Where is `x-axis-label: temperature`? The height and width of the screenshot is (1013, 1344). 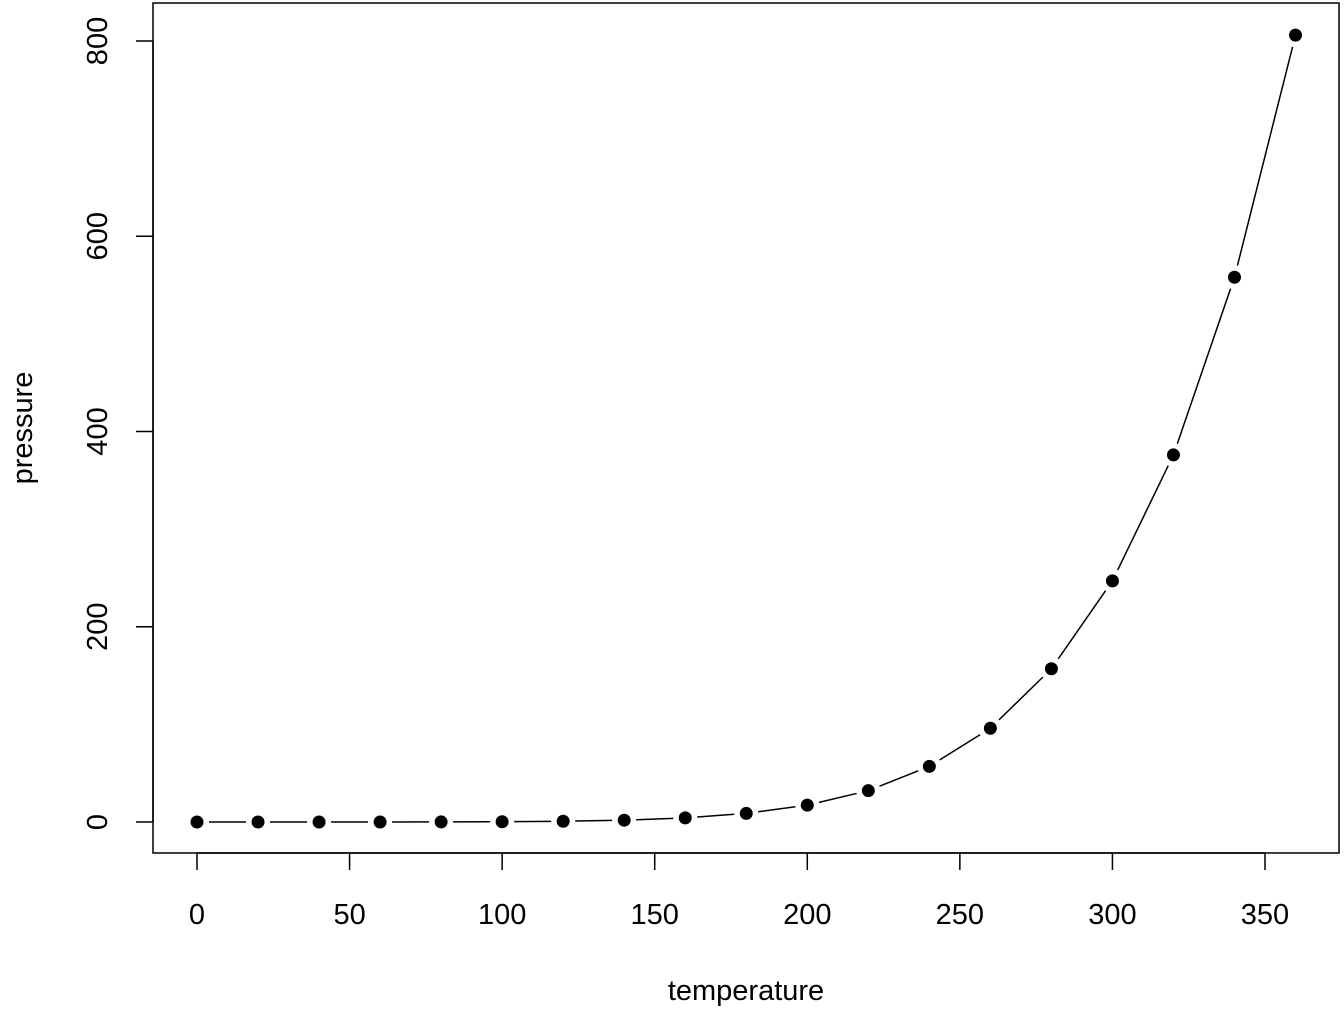 x-axis-label: temperature is located at coordinates (746, 991).